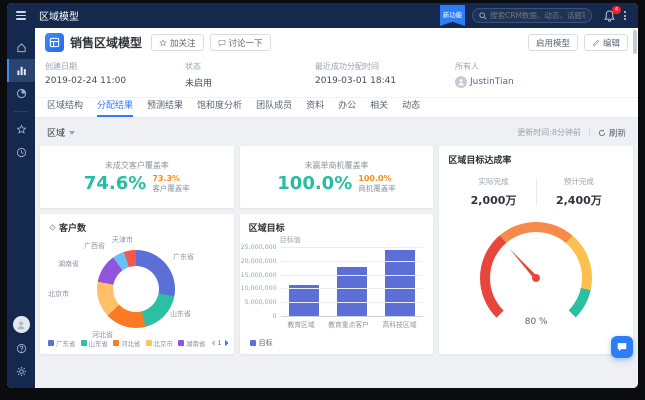 This screenshot has height=400, width=645. What do you see at coordinates (379, 106) in the screenshot?
I see `tab-related: 相关` at bounding box center [379, 106].